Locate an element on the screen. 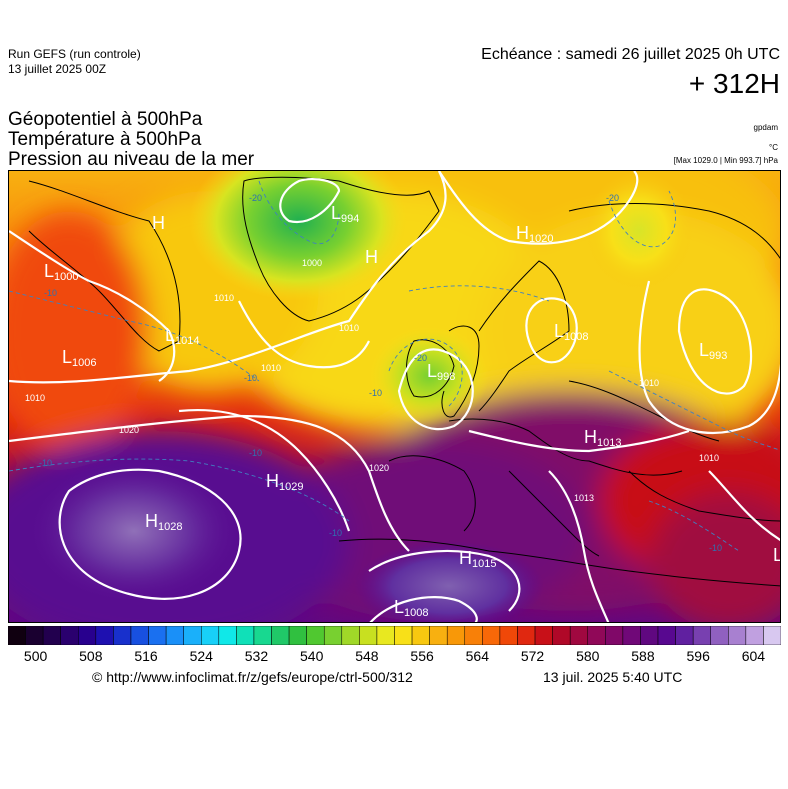  high-label-azores: H1029 is located at coordinates (284, 482).